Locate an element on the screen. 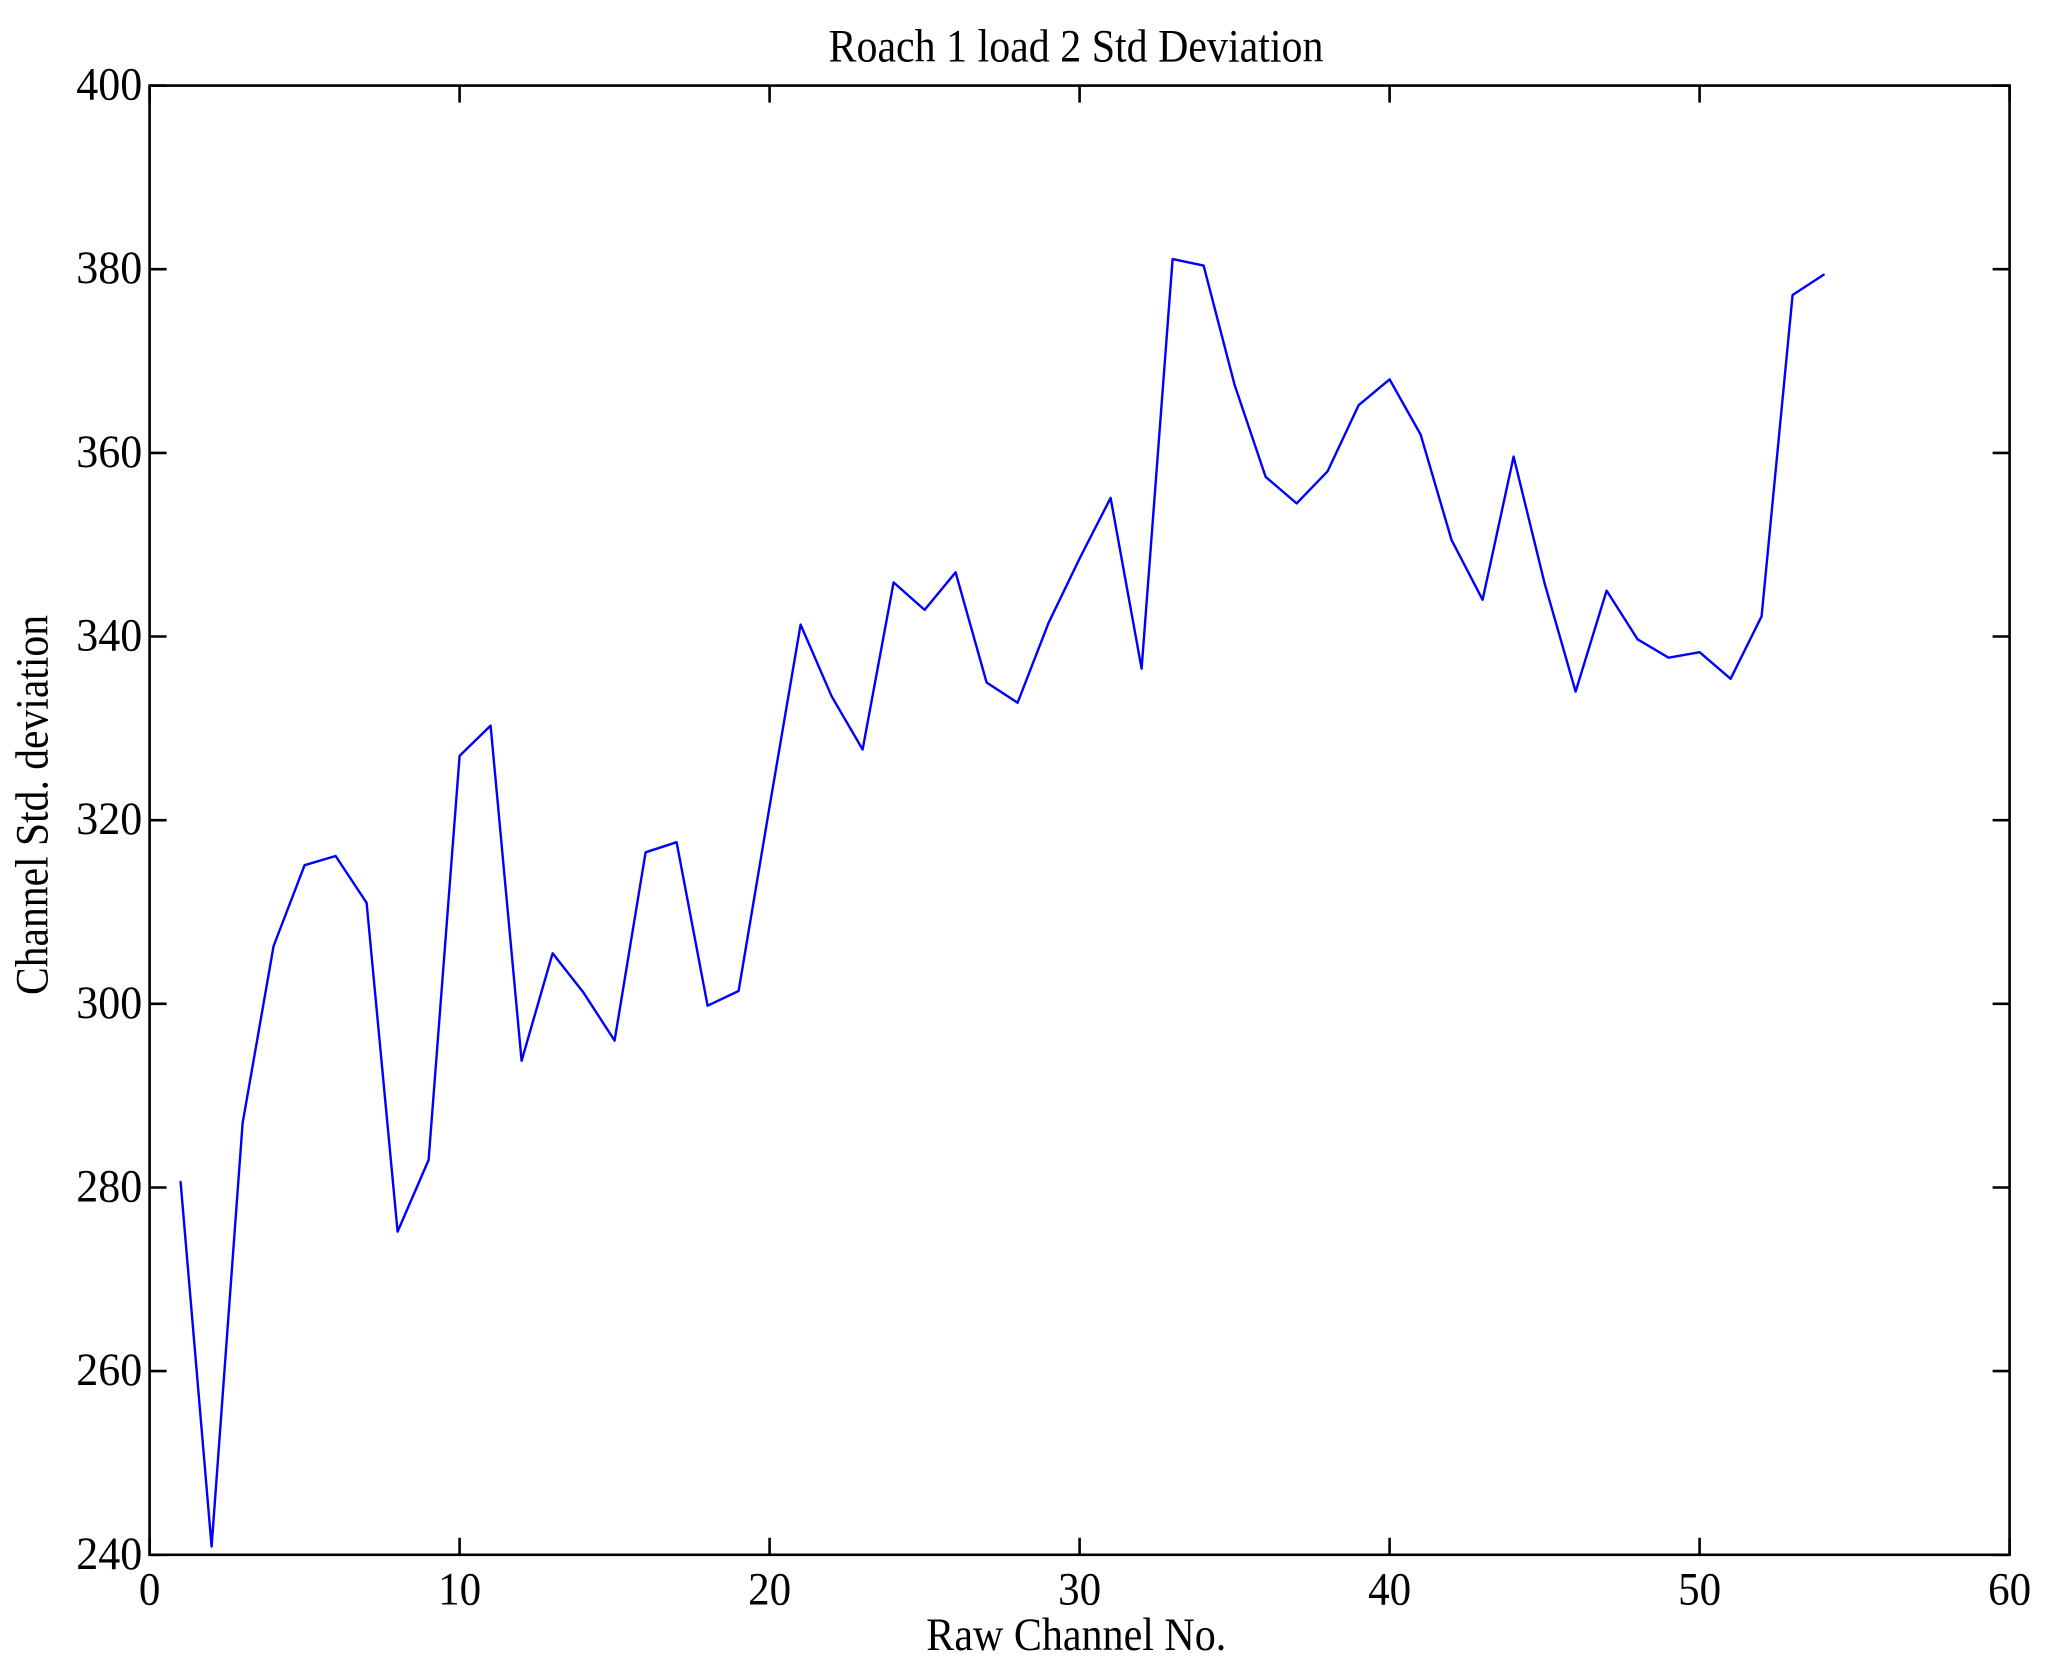 This screenshot has width=2046, height=1671. svg-text: Channel Std. deviation is located at coordinates (33, 805).